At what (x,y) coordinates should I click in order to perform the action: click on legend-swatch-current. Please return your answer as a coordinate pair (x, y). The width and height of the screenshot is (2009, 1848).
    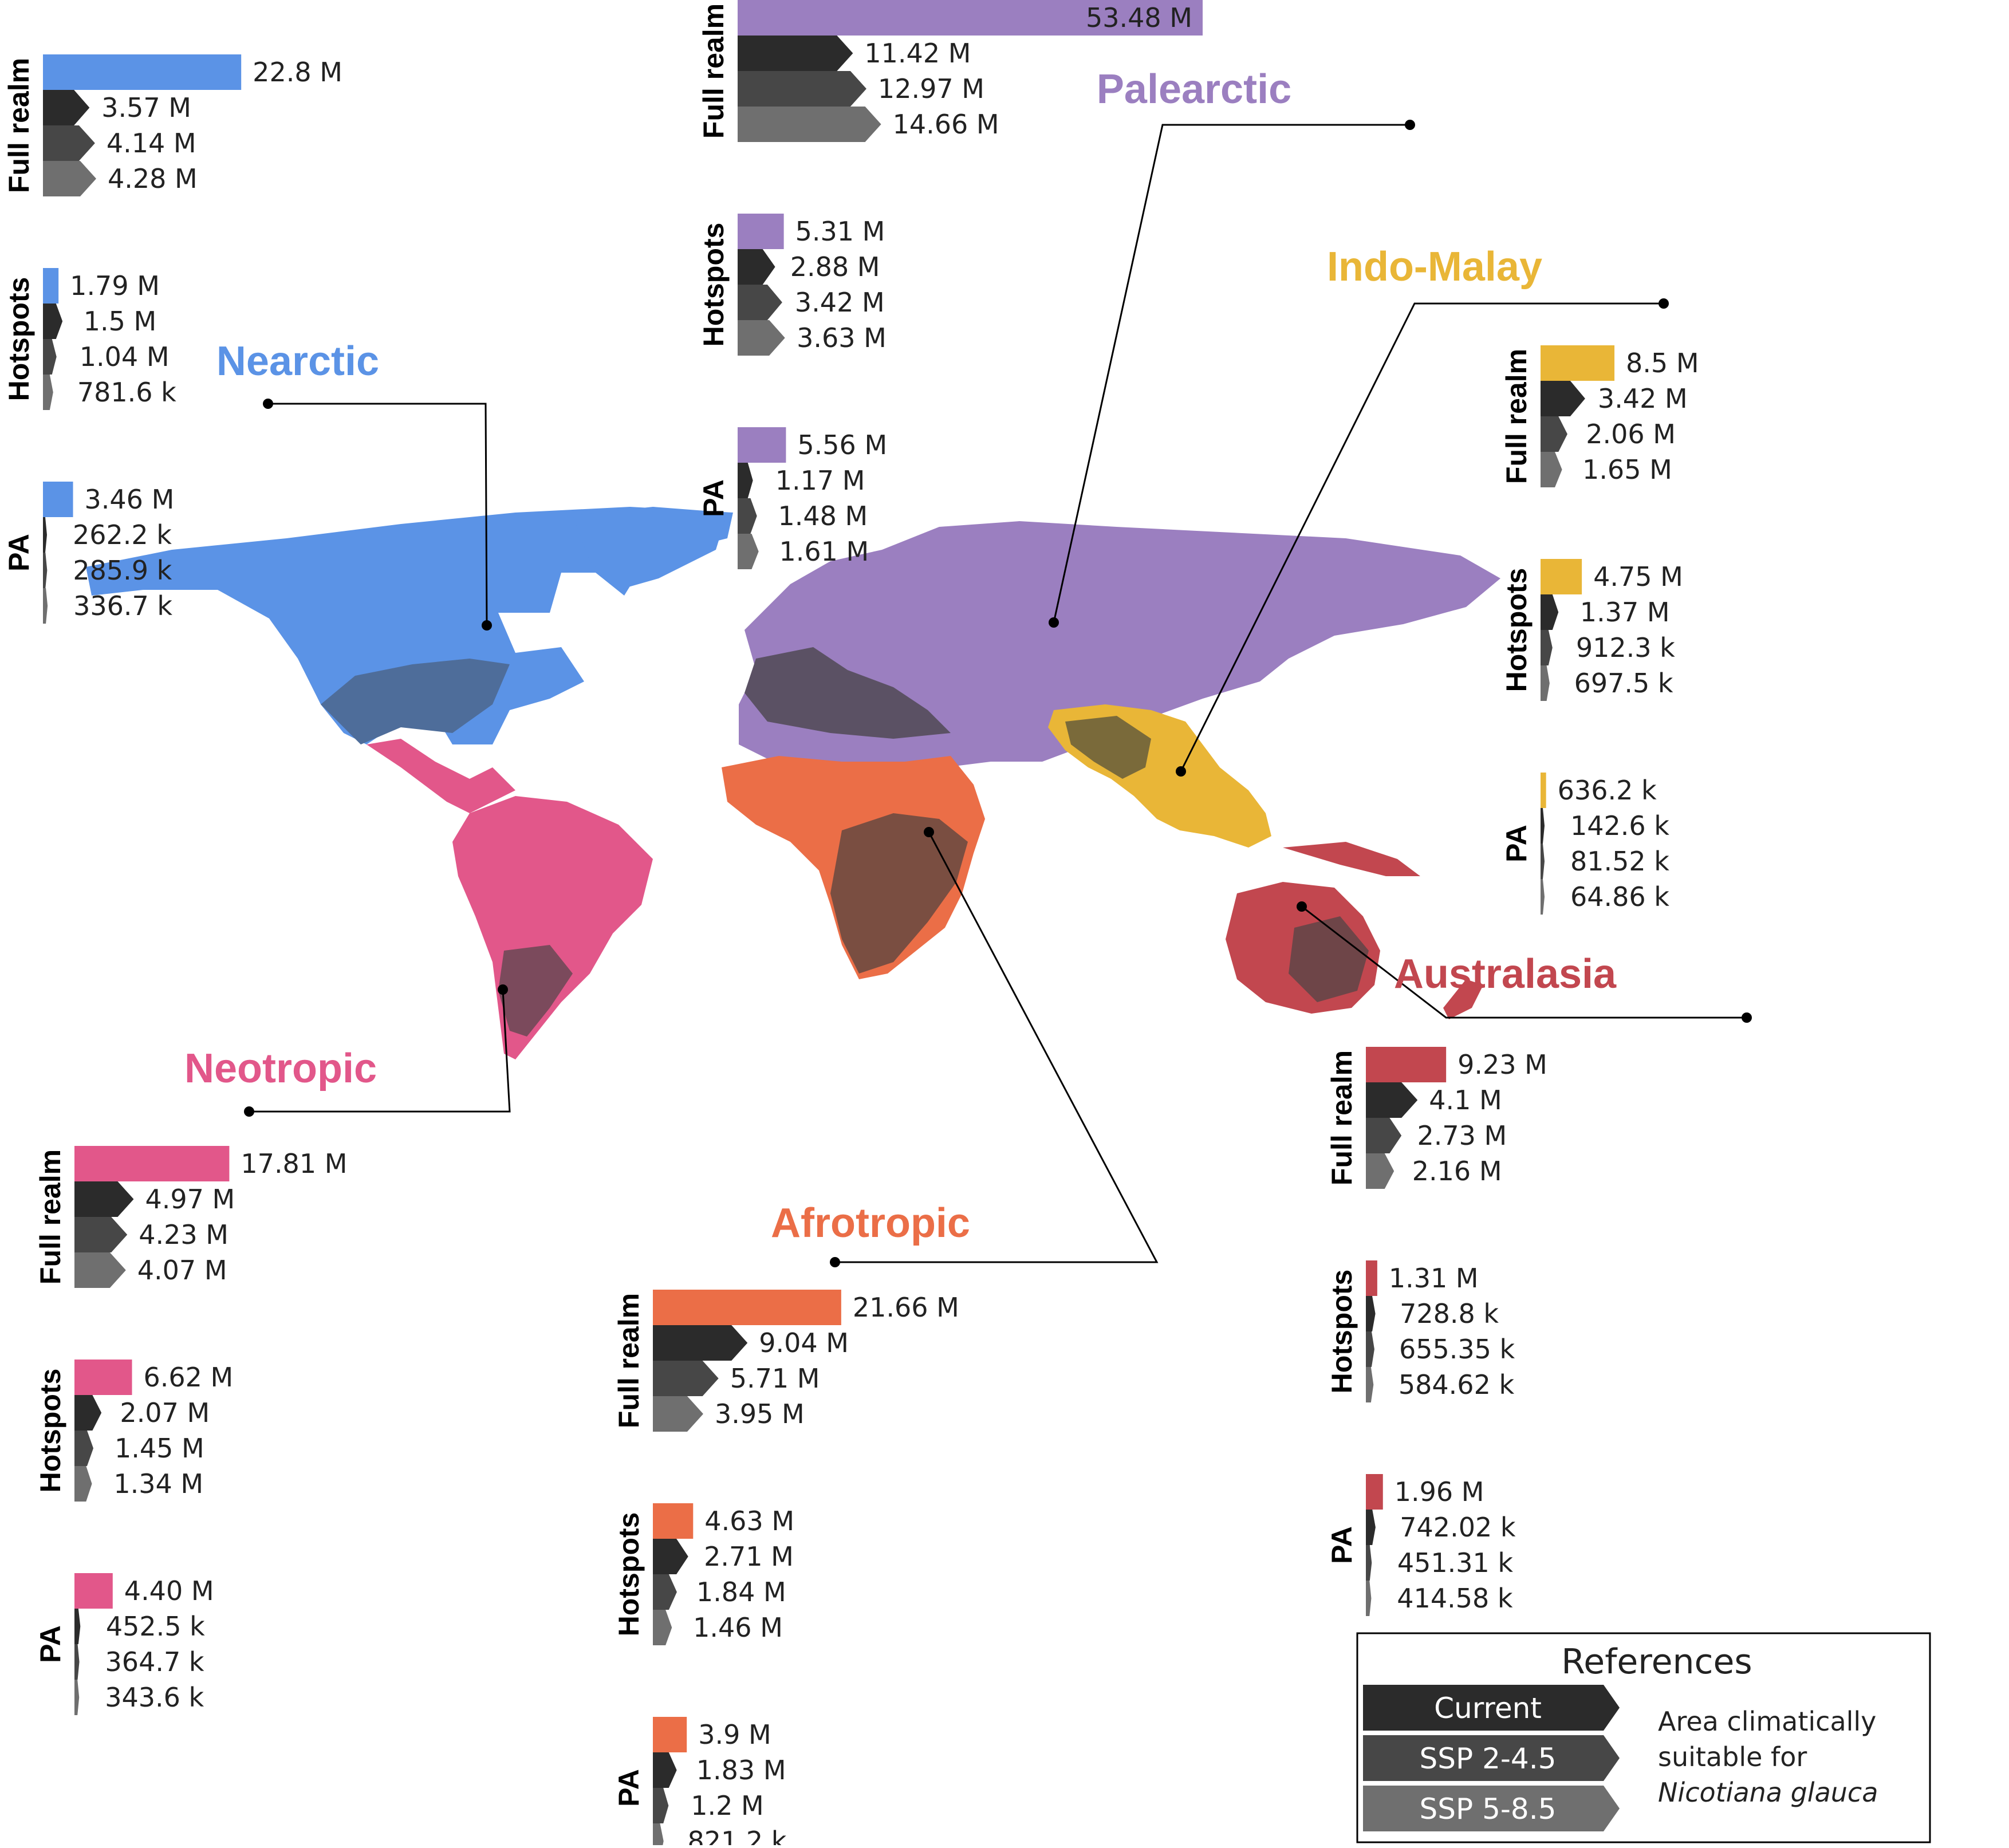
    Looking at the image, I should click on (1491, 1708).